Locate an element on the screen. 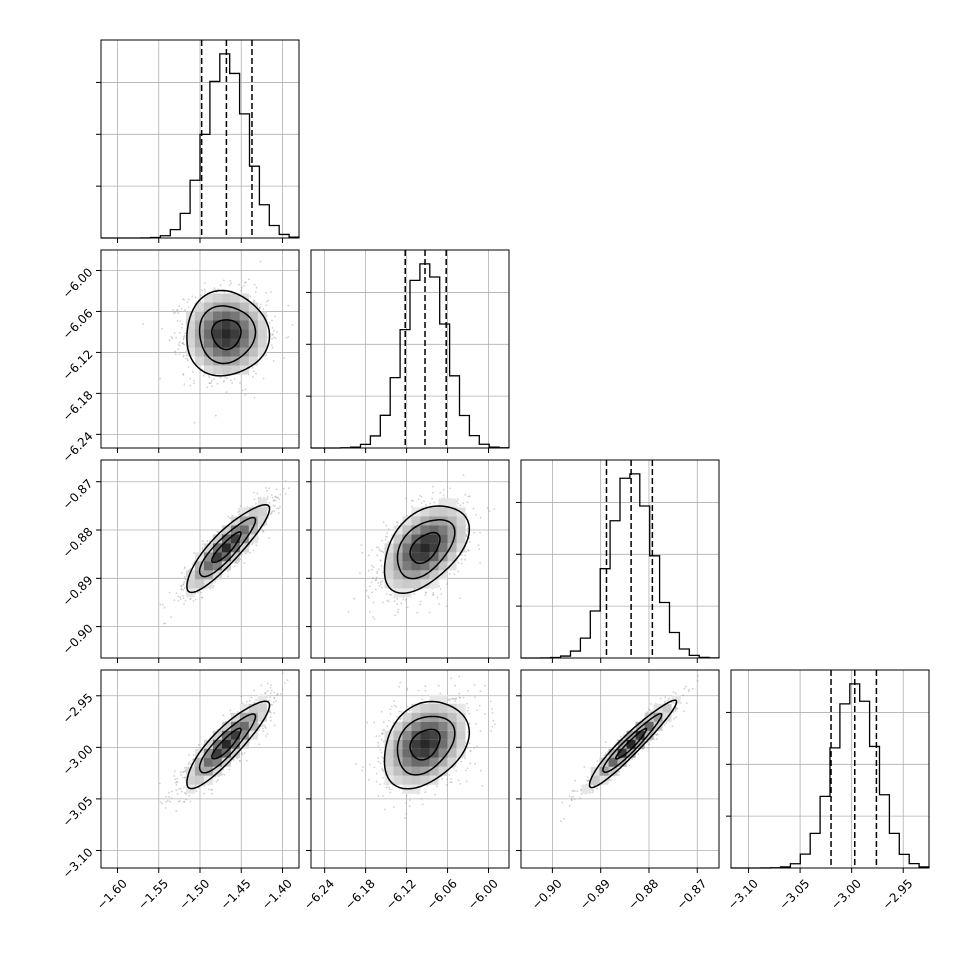 This screenshot has width=970, height=970. histogram-panel-p1 is located at coordinates (408, 351).